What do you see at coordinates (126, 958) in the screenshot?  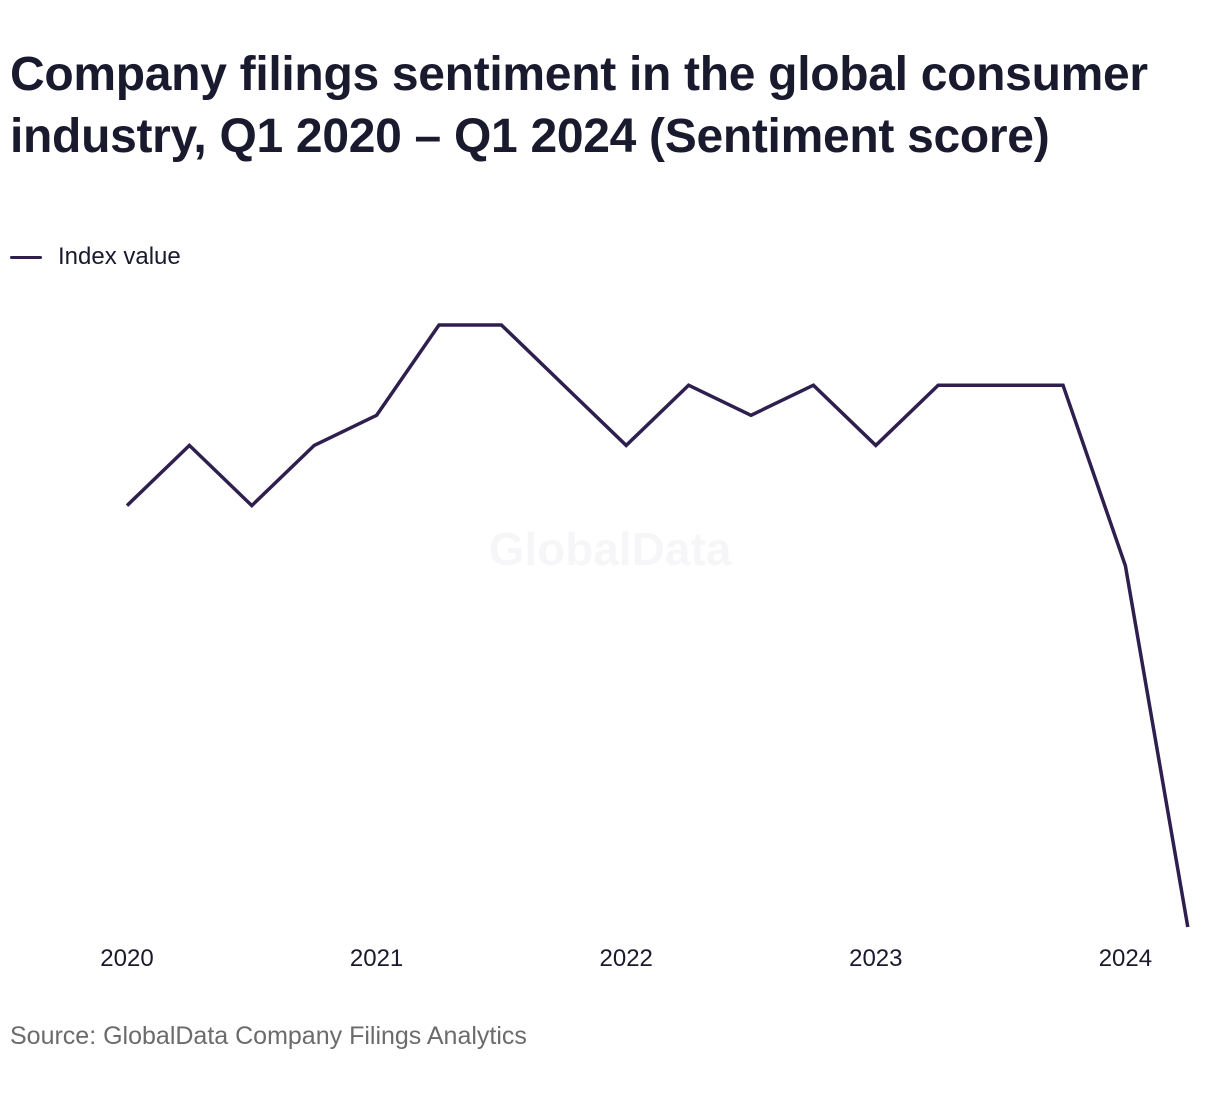 I see `x-tick-label: 2020` at bounding box center [126, 958].